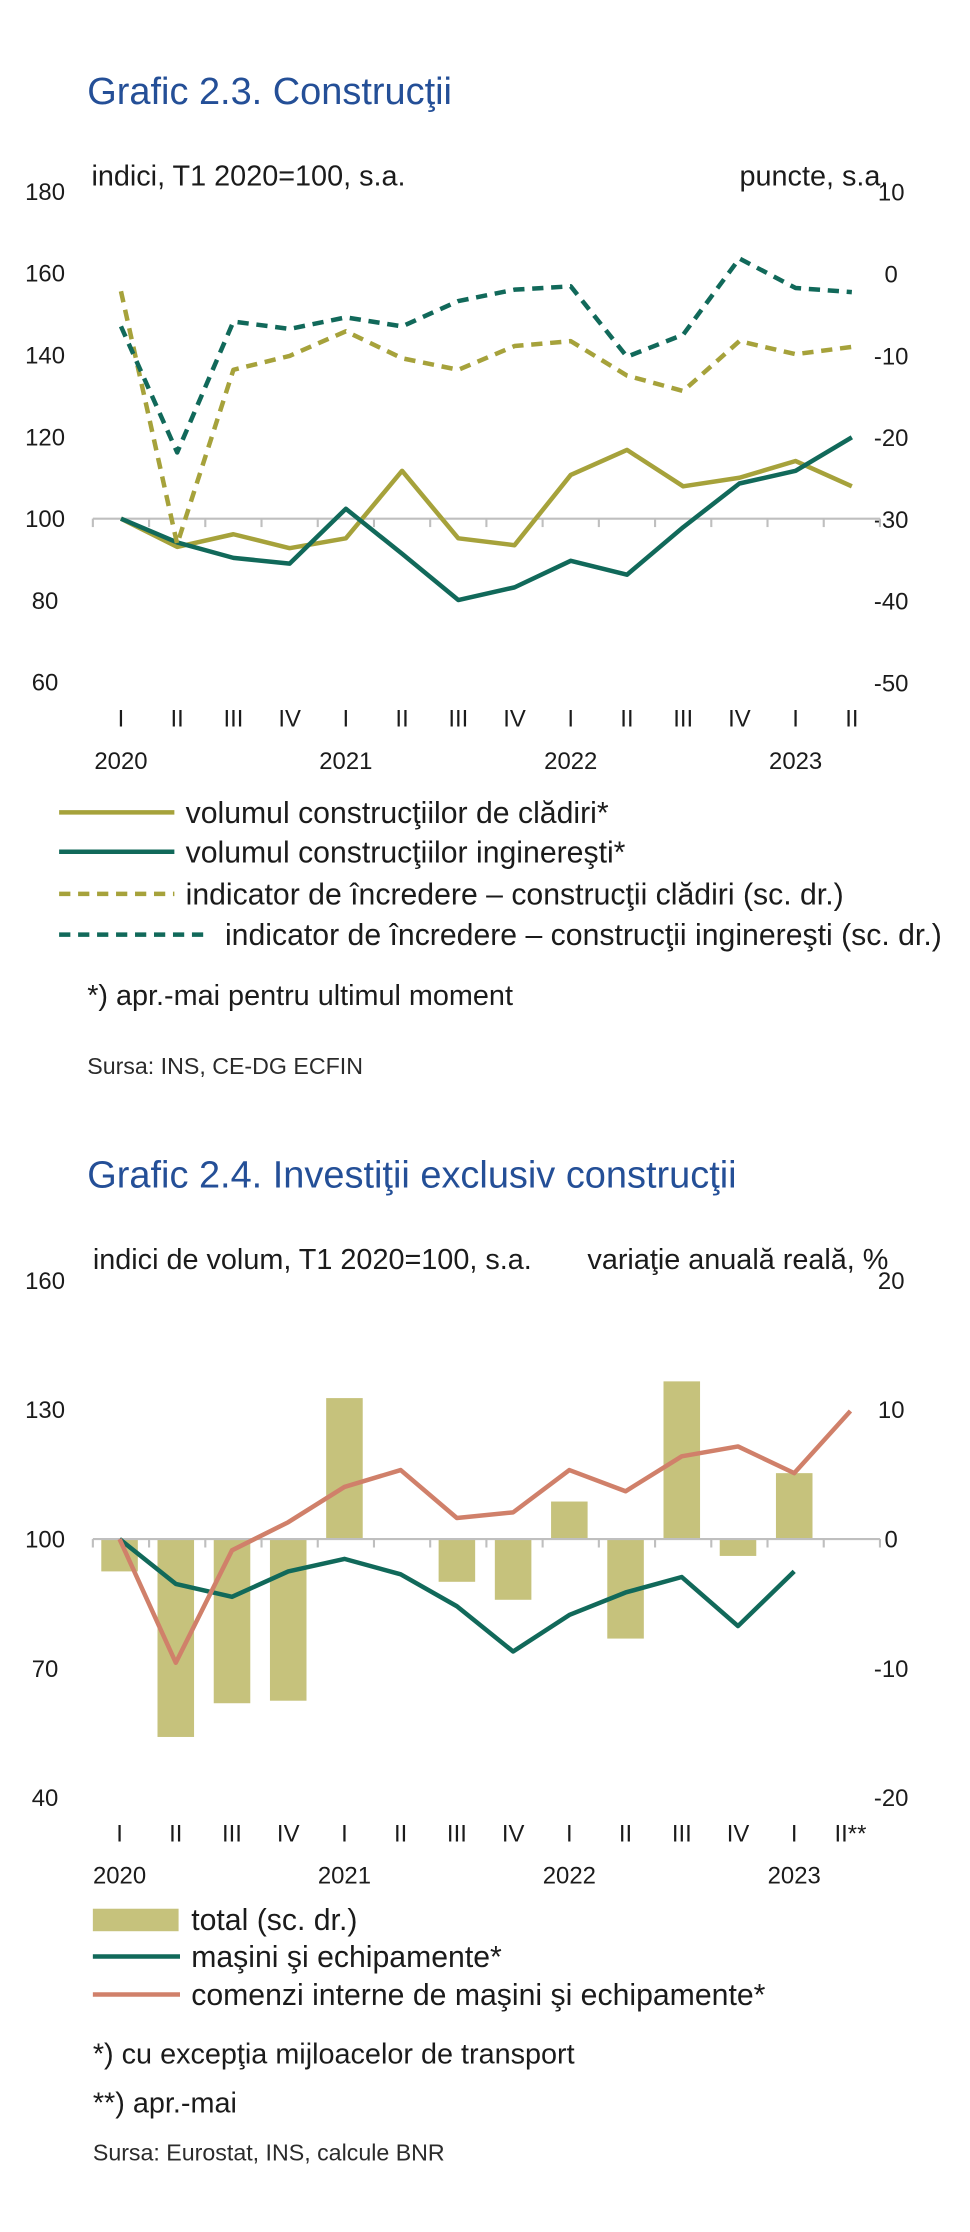  What do you see at coordinates (248, 177) in the screenshot?
I see `left-axis-unit-label: indici, T1 2020=100, s.a.` at bounding box center [248, 177].